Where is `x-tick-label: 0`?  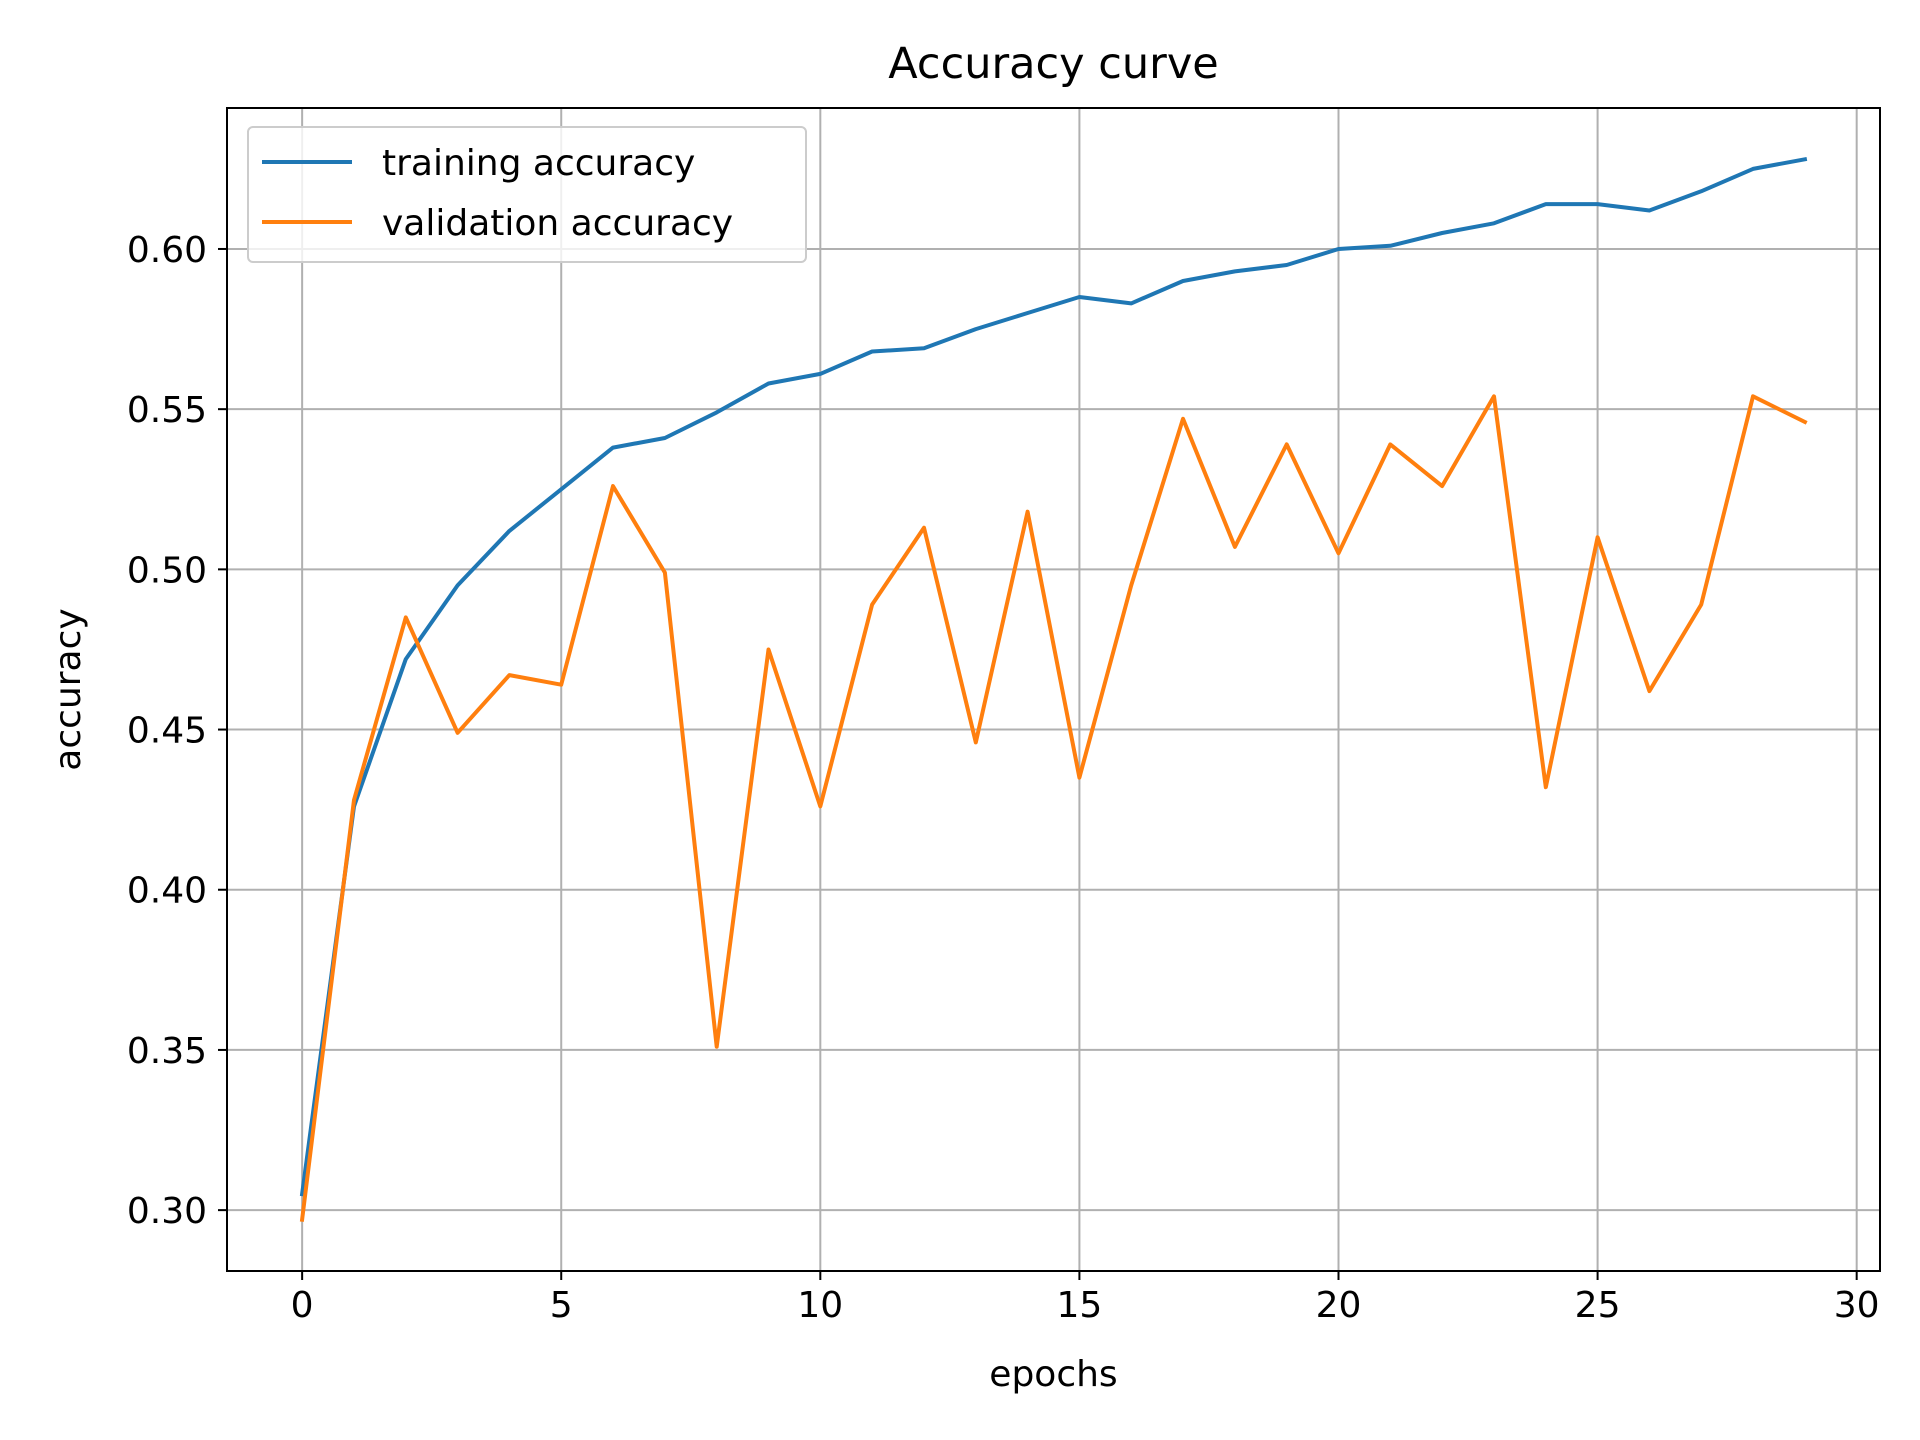 x-tick-label: 0 is located at coordinates (302, 1305).